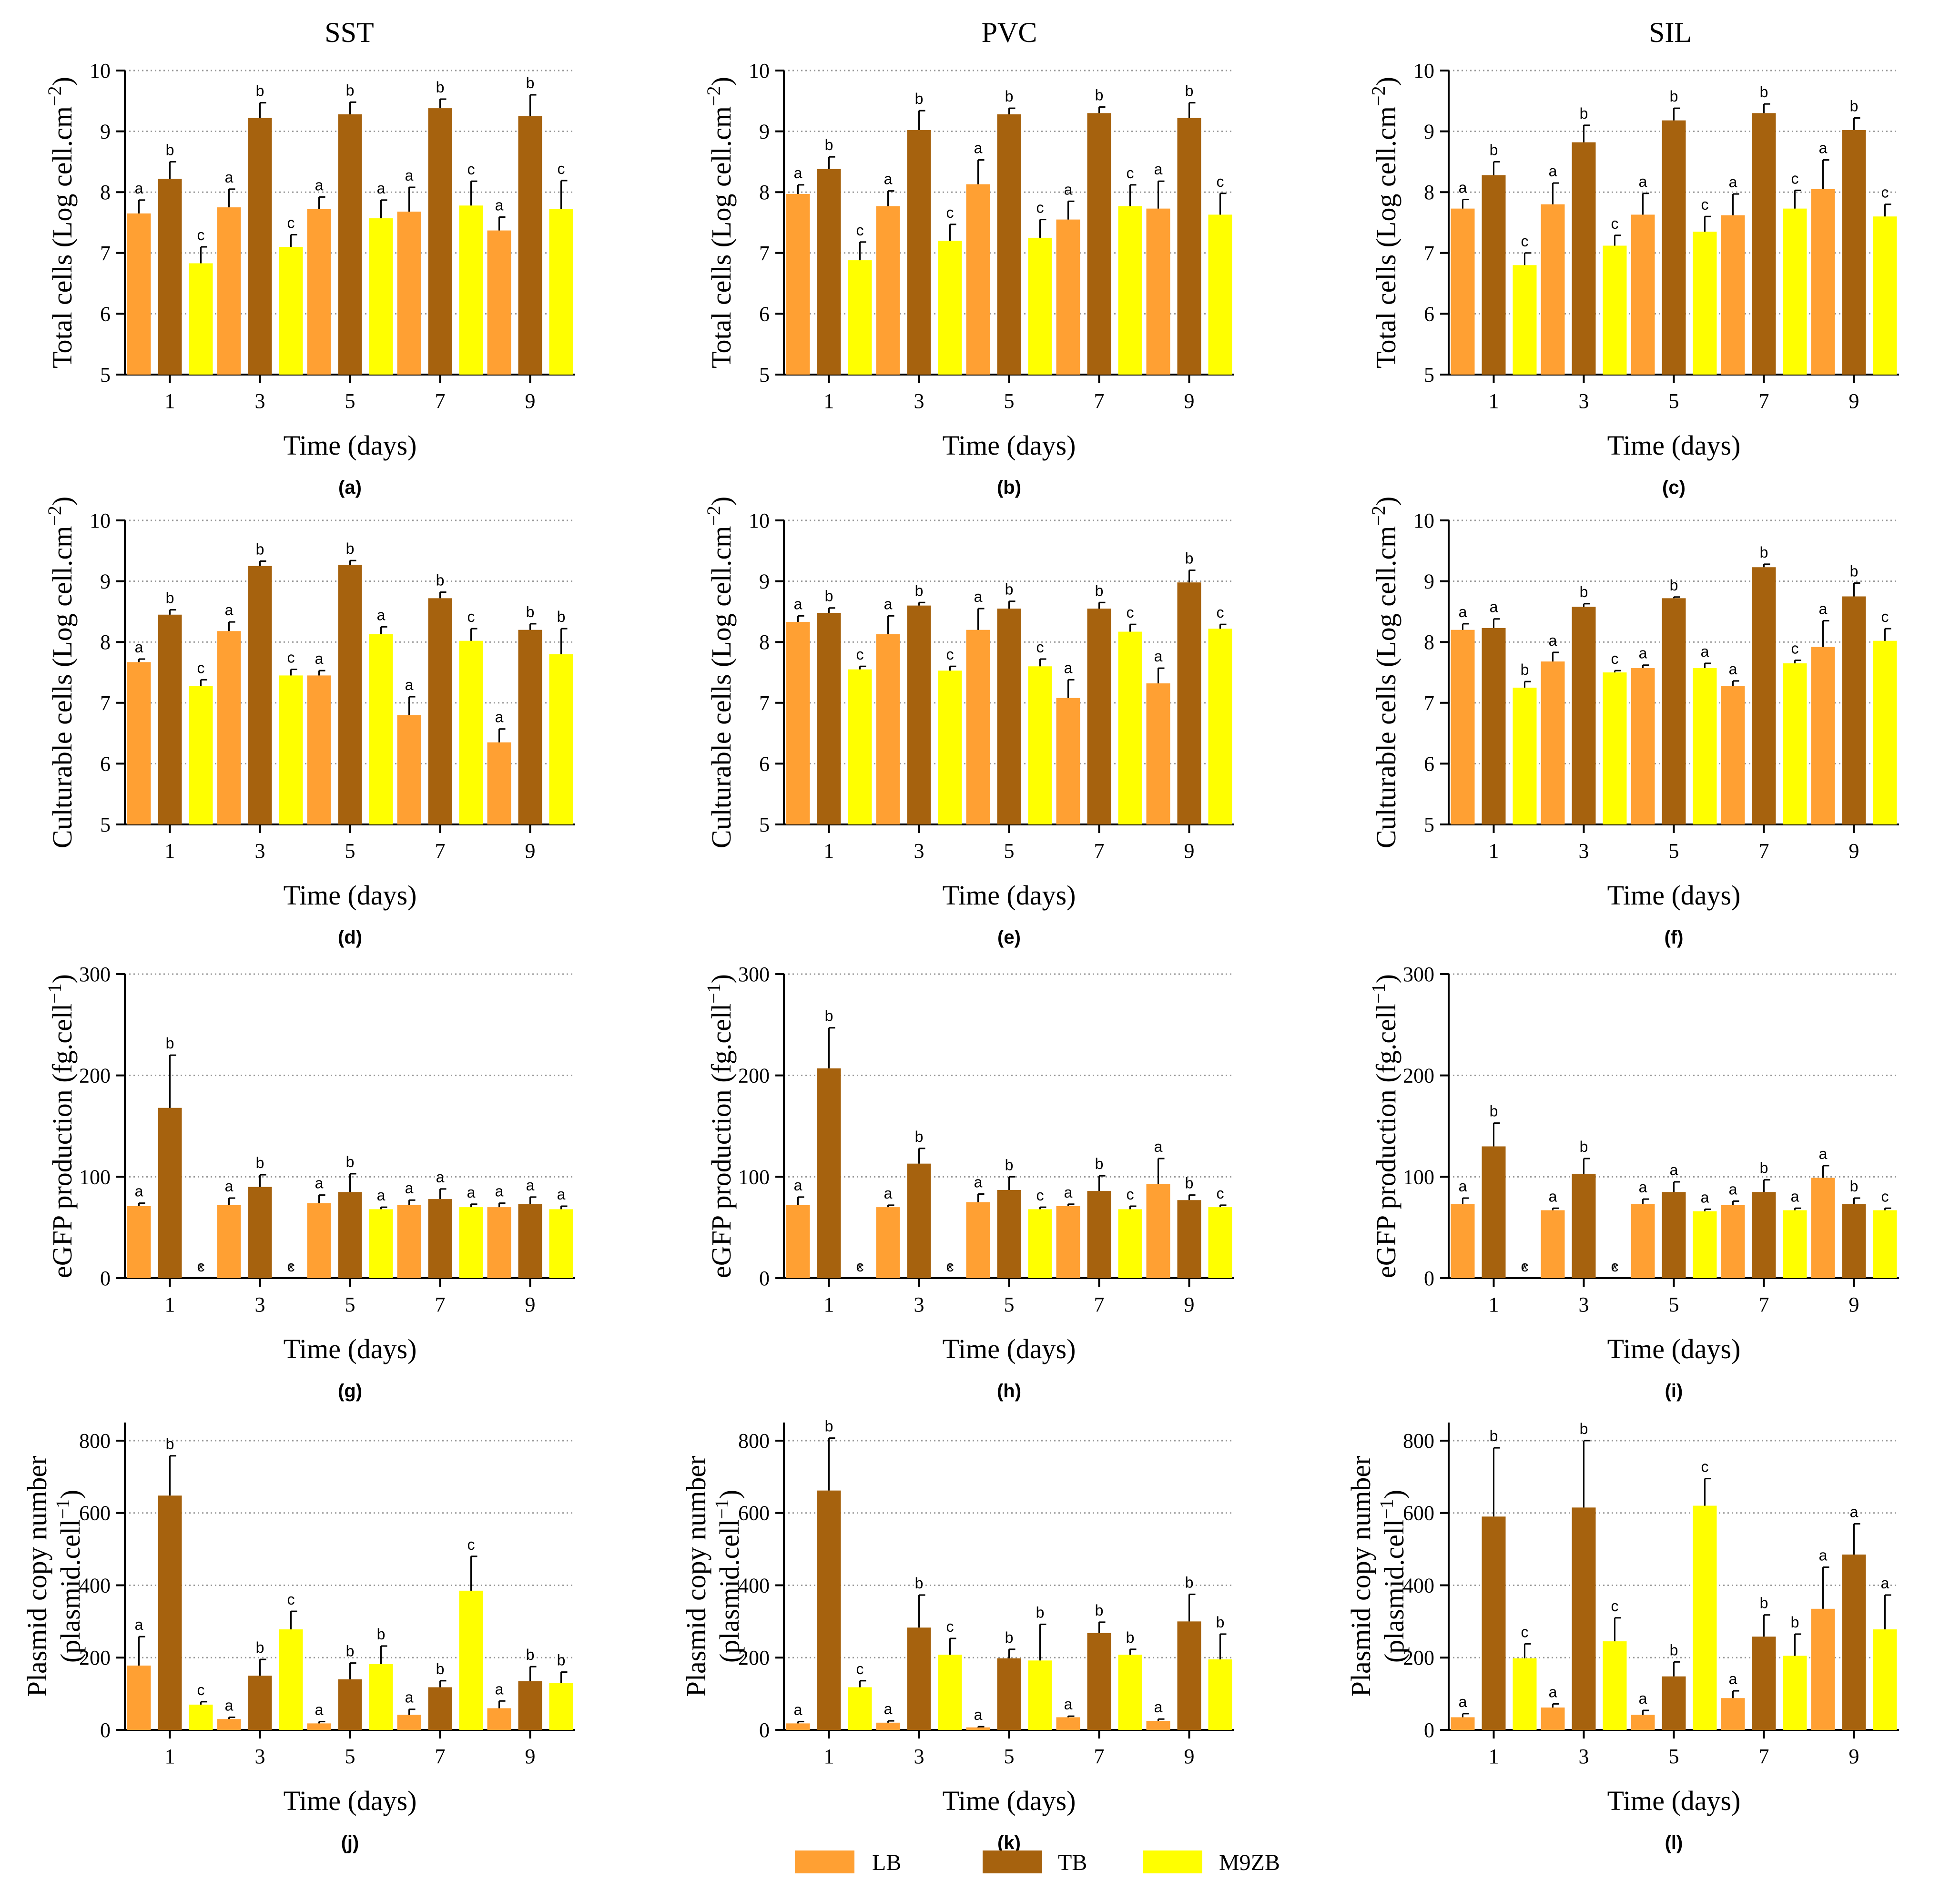  I want to click on panel-caption: (i), so click(1674, 1391).